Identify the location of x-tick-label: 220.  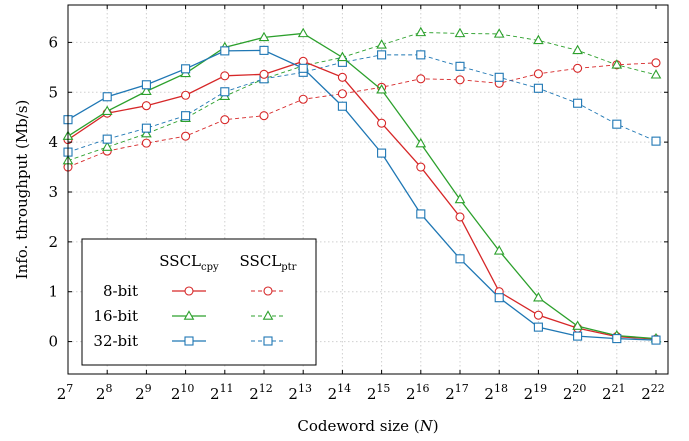
(575, 392).